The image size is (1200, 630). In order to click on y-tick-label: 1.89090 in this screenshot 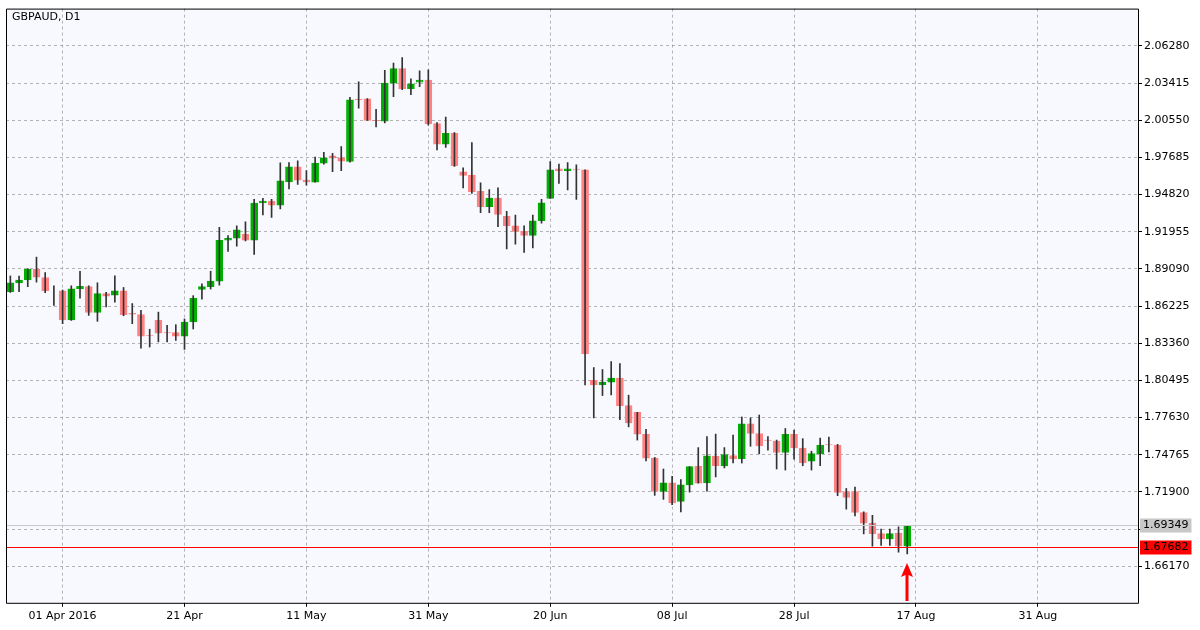, I will do `click(1167, 268)`.